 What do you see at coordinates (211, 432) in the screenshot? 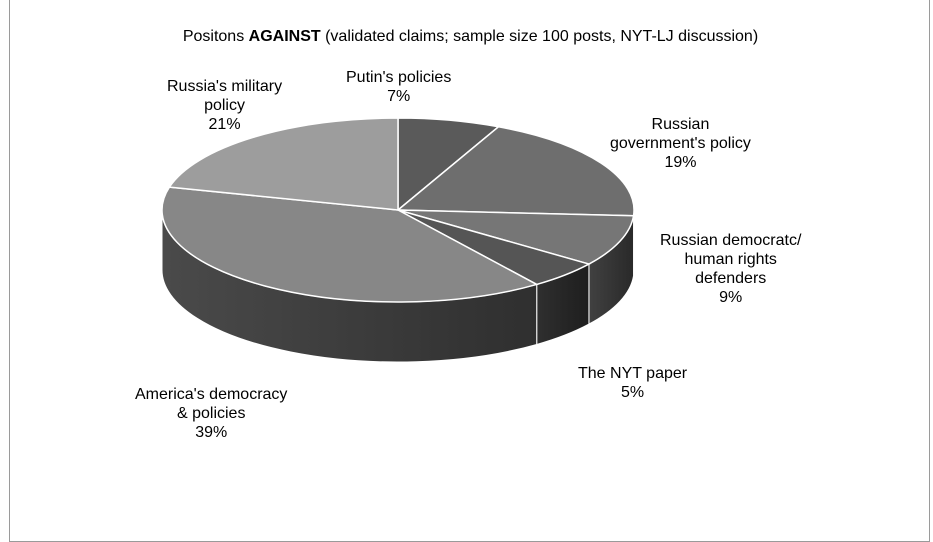
I see `slice-label-percent: 39%` at bounding box center [211, 432].